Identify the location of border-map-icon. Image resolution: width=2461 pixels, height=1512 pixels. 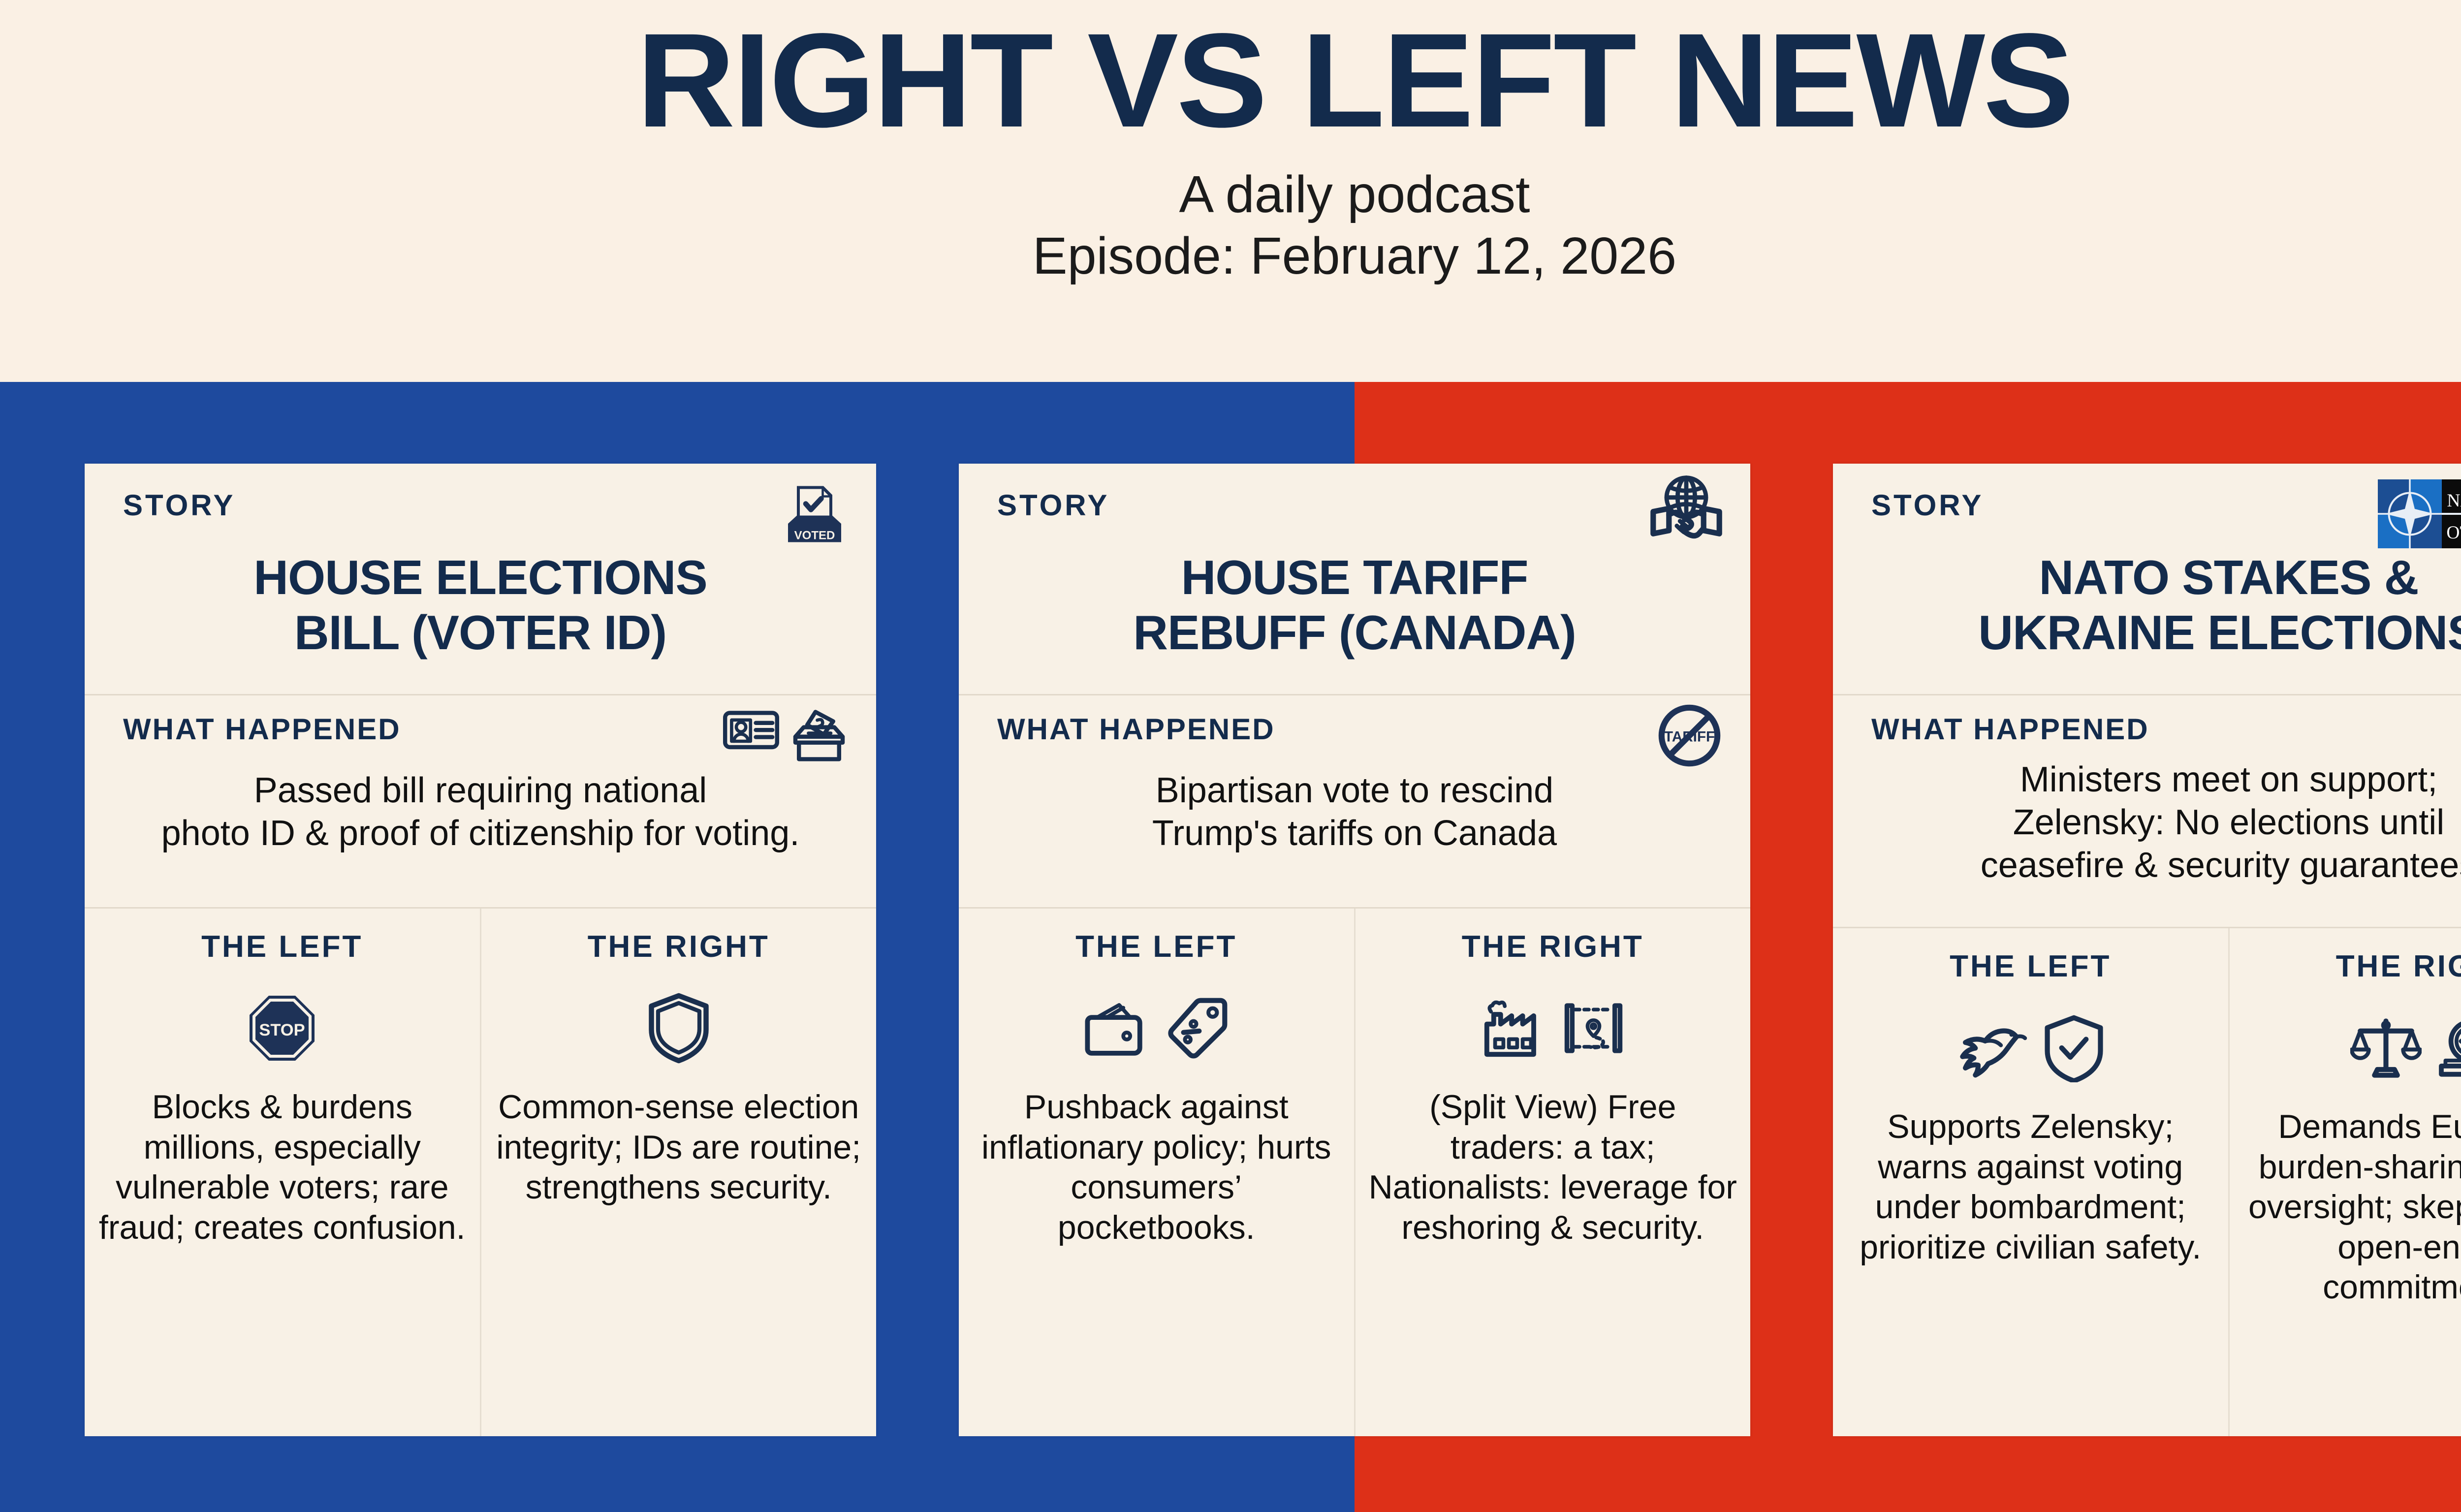
(1594, 1028).